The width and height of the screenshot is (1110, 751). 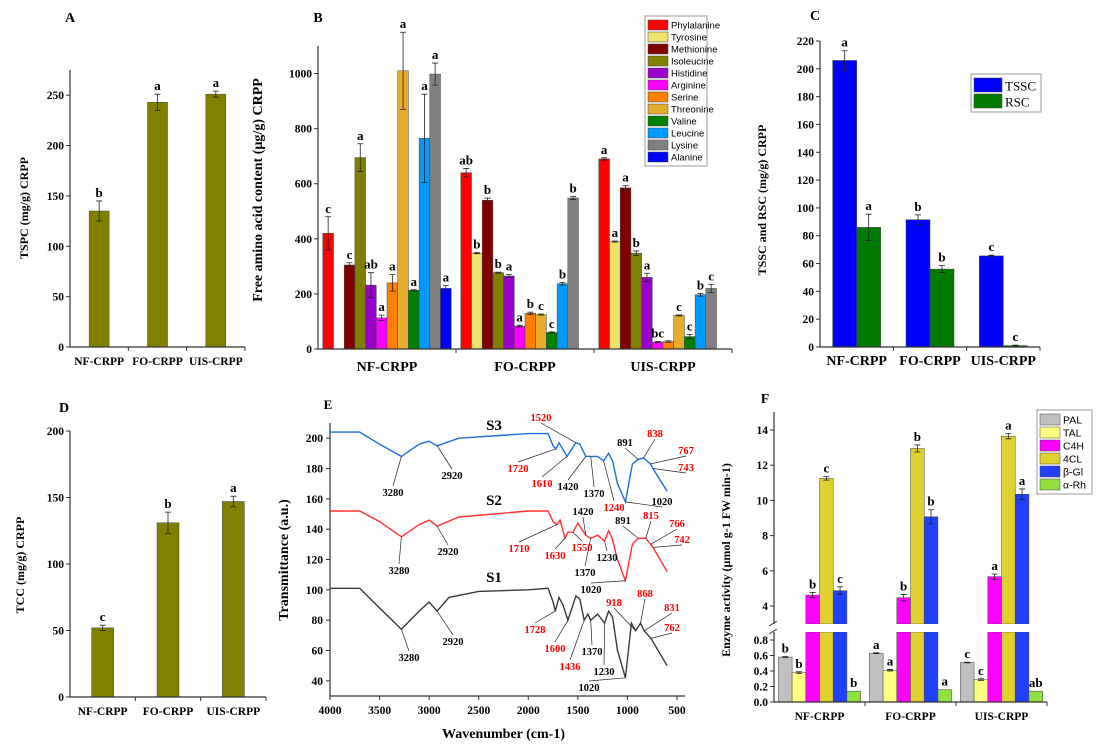 What do you see at coordinates (614, 603) in the screenshot?
I see `peak-label: 918` at bounding box center [614, 603].